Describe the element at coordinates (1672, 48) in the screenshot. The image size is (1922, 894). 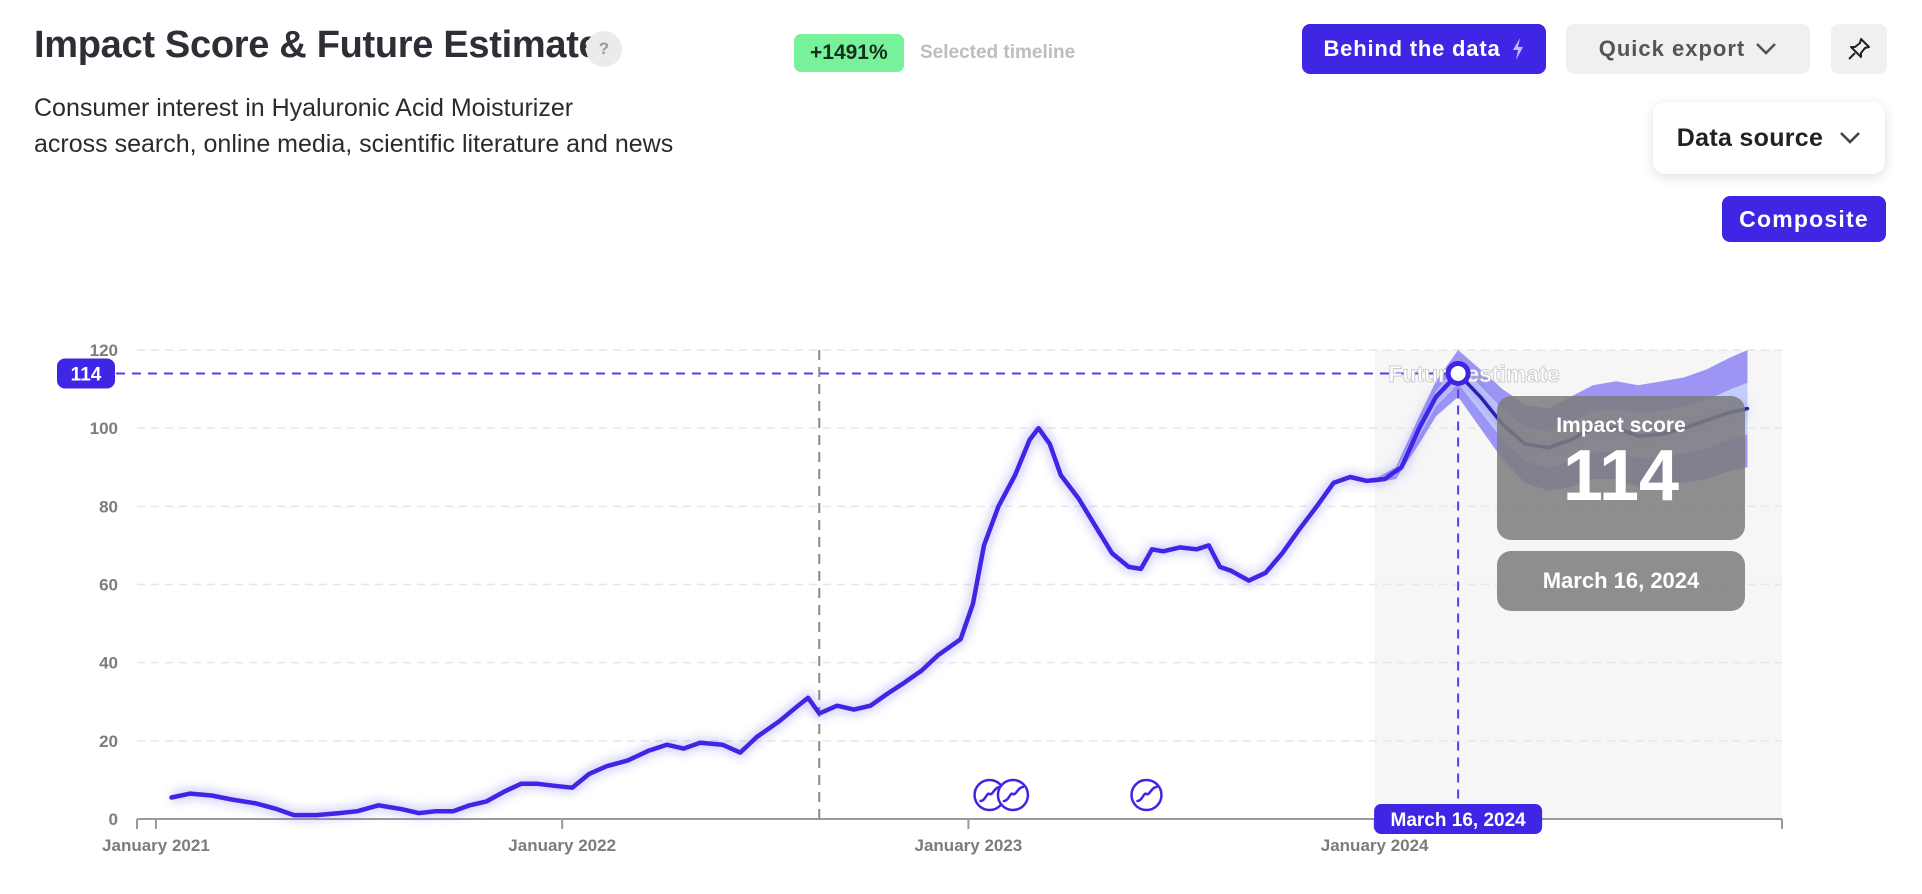
I see `quick-export-label: Quick export` at that location.